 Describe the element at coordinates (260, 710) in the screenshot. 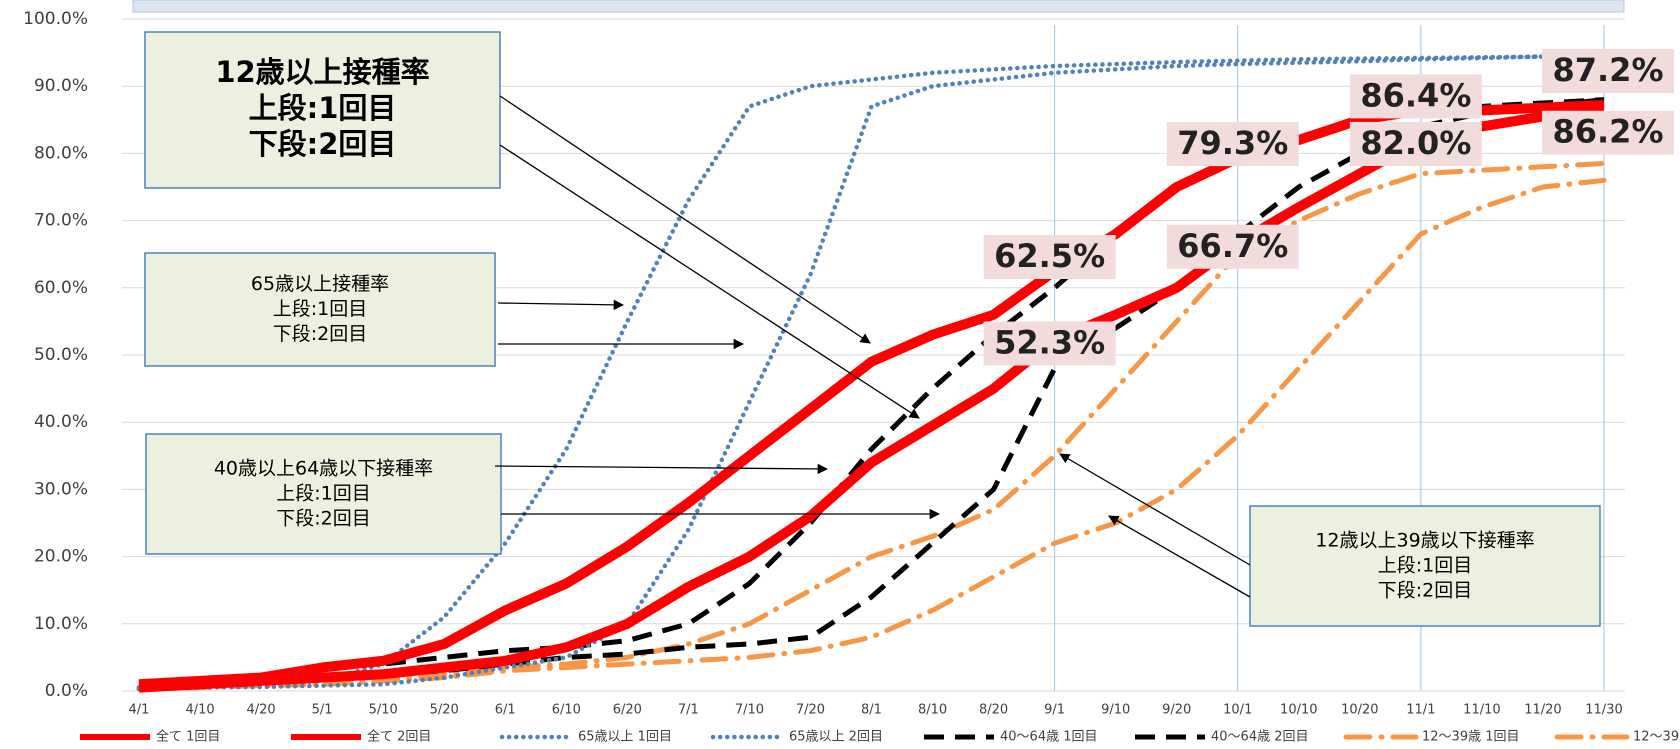

I see `x-tick-label: 4/20` at that location.